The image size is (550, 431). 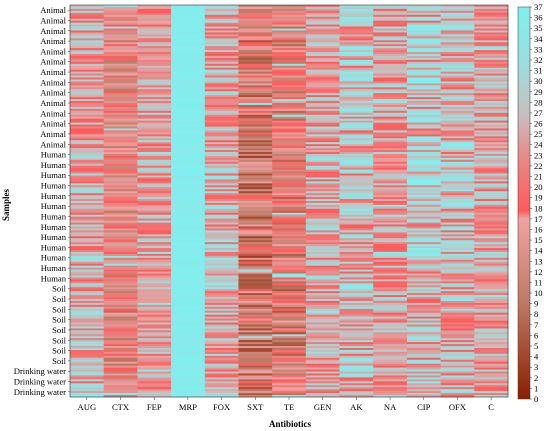 What do you see at coordinates (54, 258) in the screenshot?
I see `y-tick-label: Human` at bounding box center [54, 258].